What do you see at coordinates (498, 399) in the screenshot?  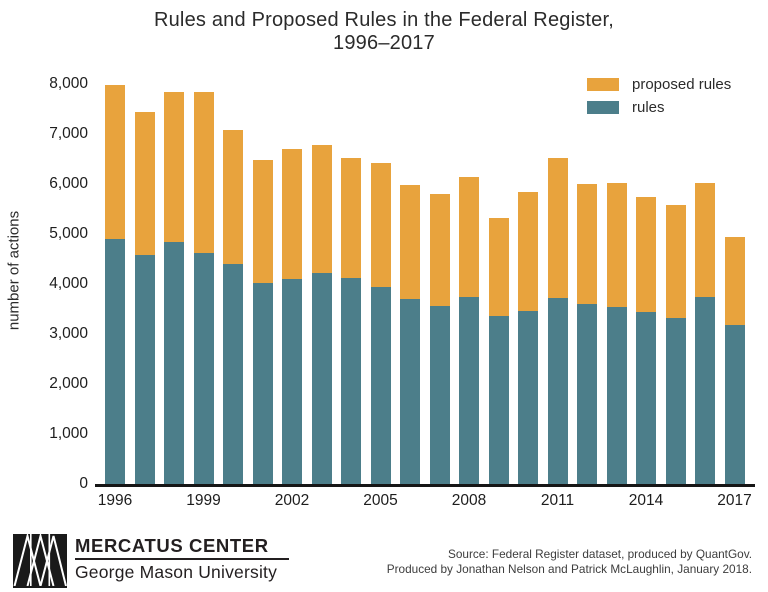 I see `bar-segment-rules-2009` at bounding box center [498, 399].